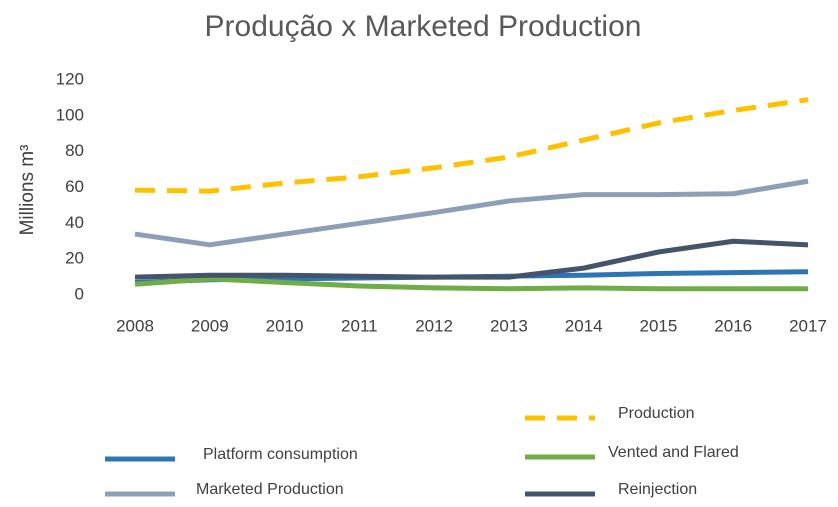 The height and width of the screenshot is (507, 838). I want to click on x-tick-label: 2010, so click(285, 325).